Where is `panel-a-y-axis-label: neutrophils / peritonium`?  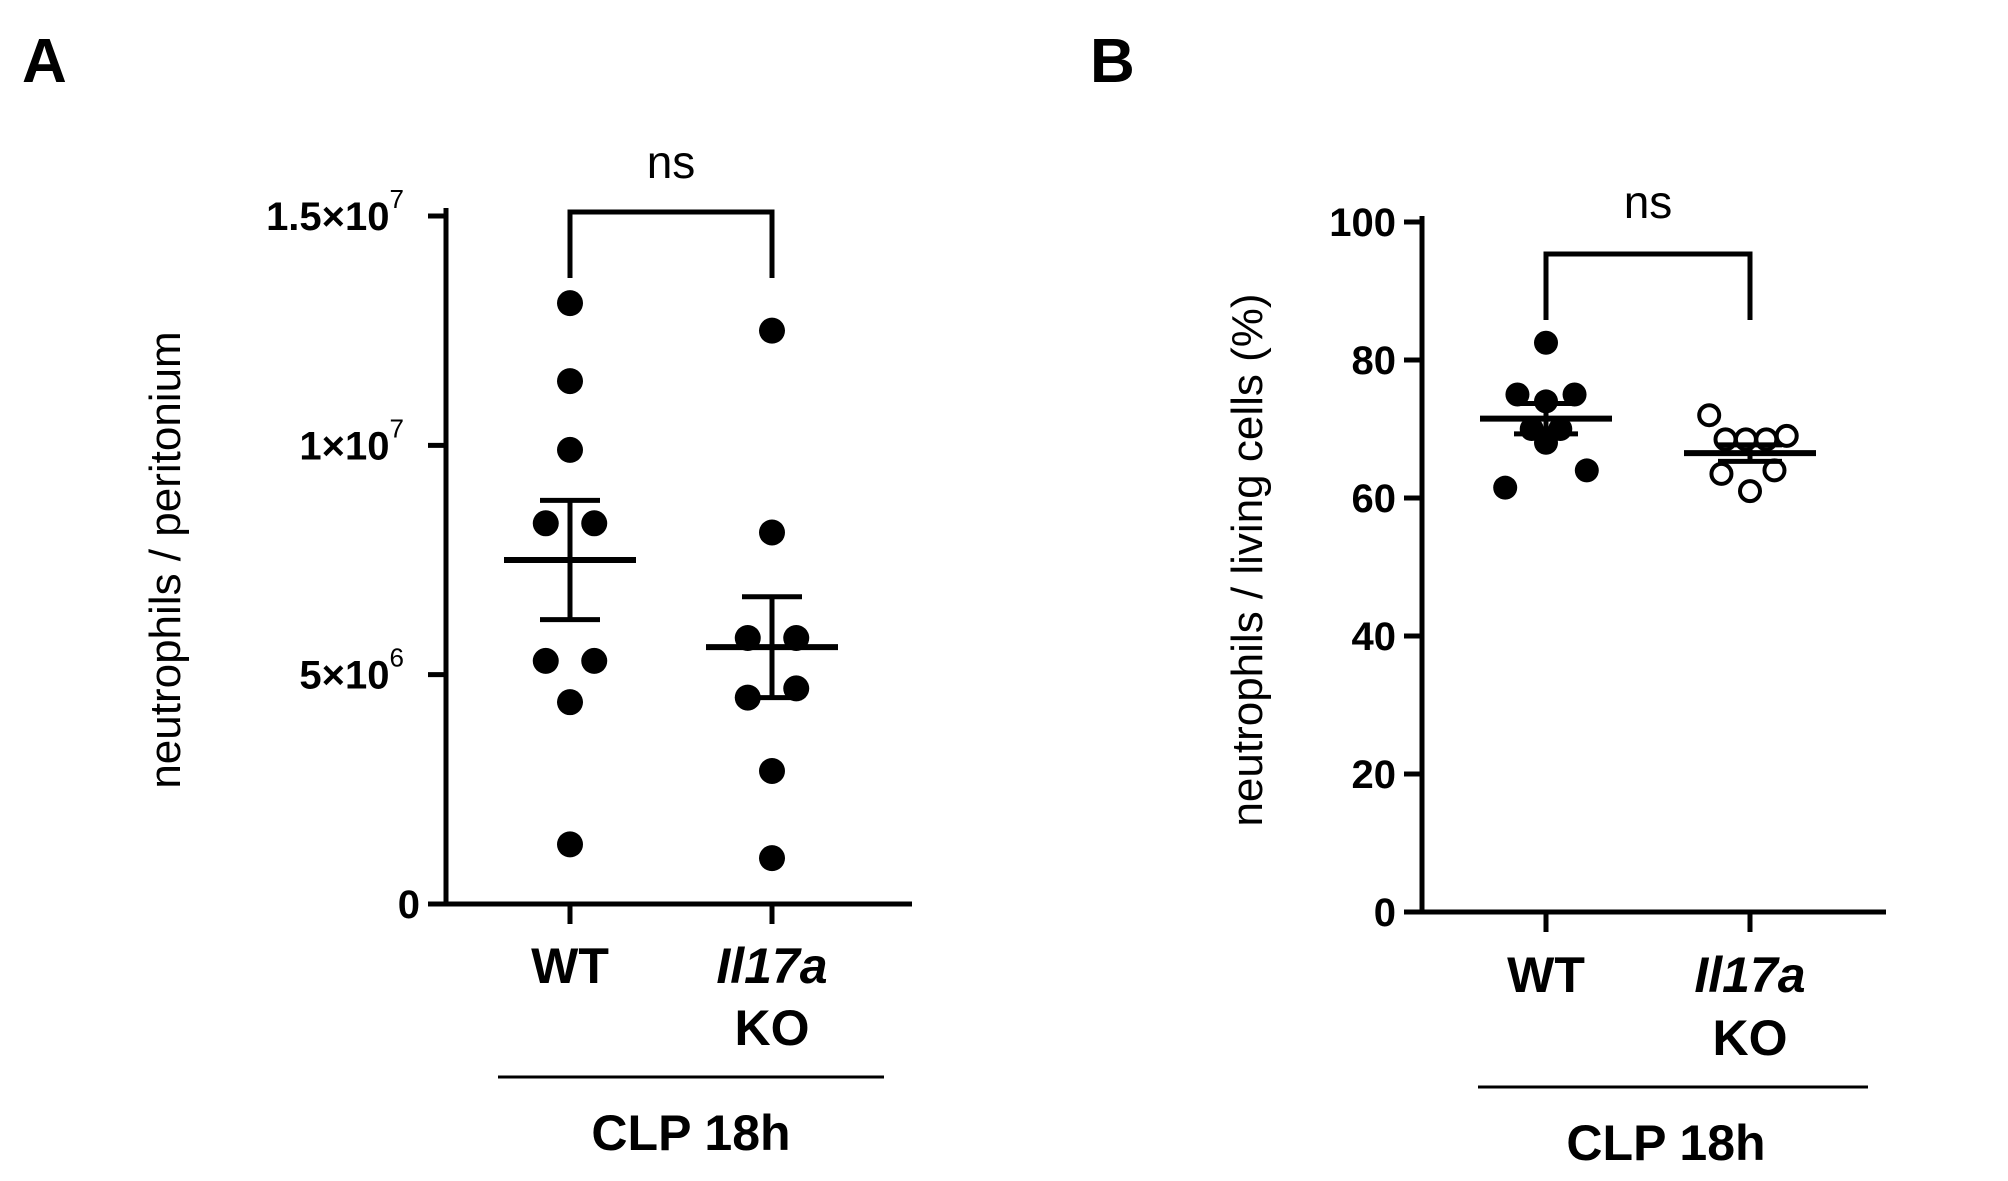 panel-a-y-axis-label: neutrophils / peritonium is located at coordinates (165, 559).